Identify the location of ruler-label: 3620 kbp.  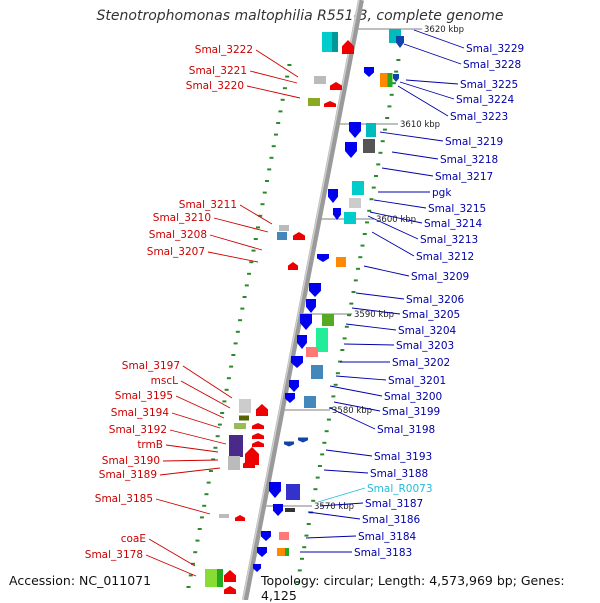
(444, 30).